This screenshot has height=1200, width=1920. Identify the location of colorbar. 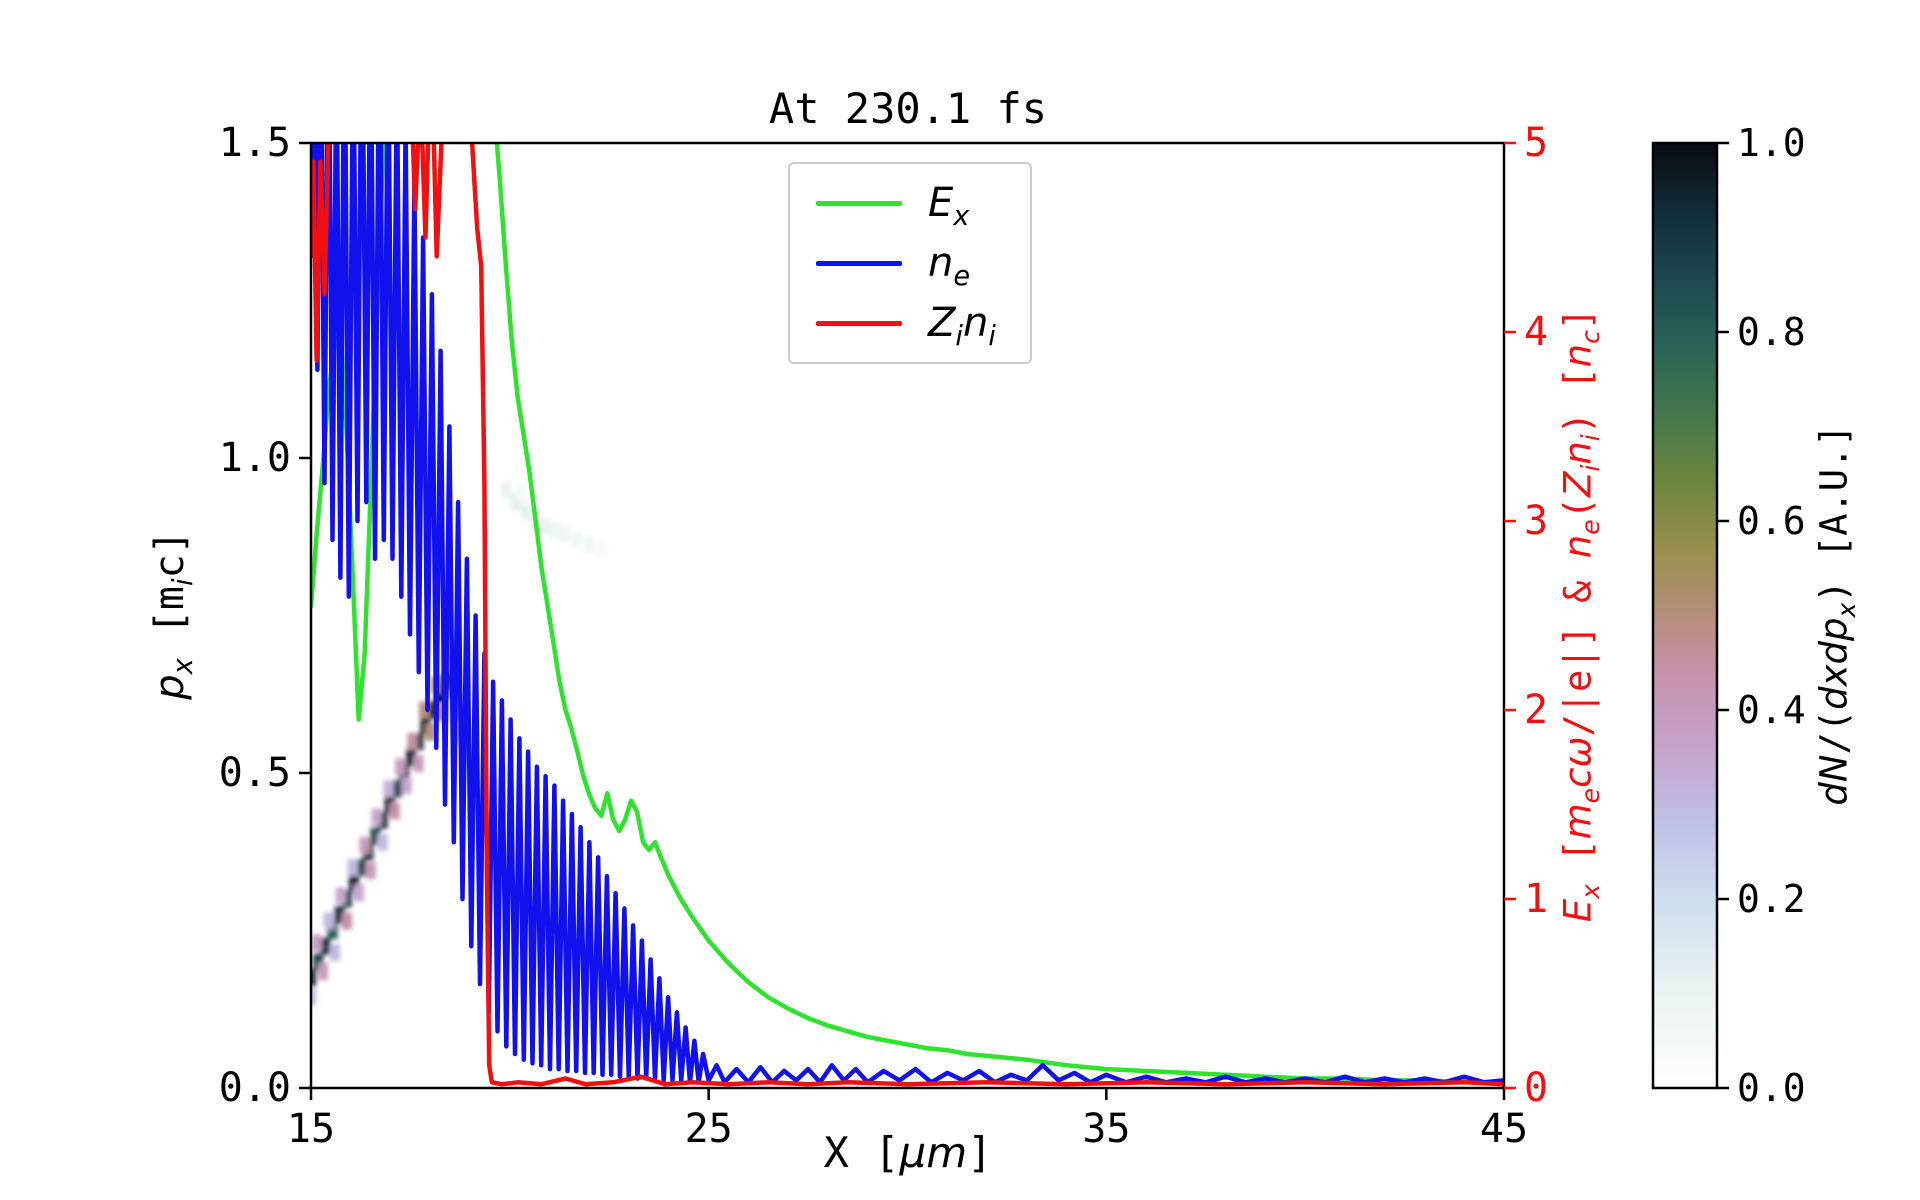
(1685, 615).